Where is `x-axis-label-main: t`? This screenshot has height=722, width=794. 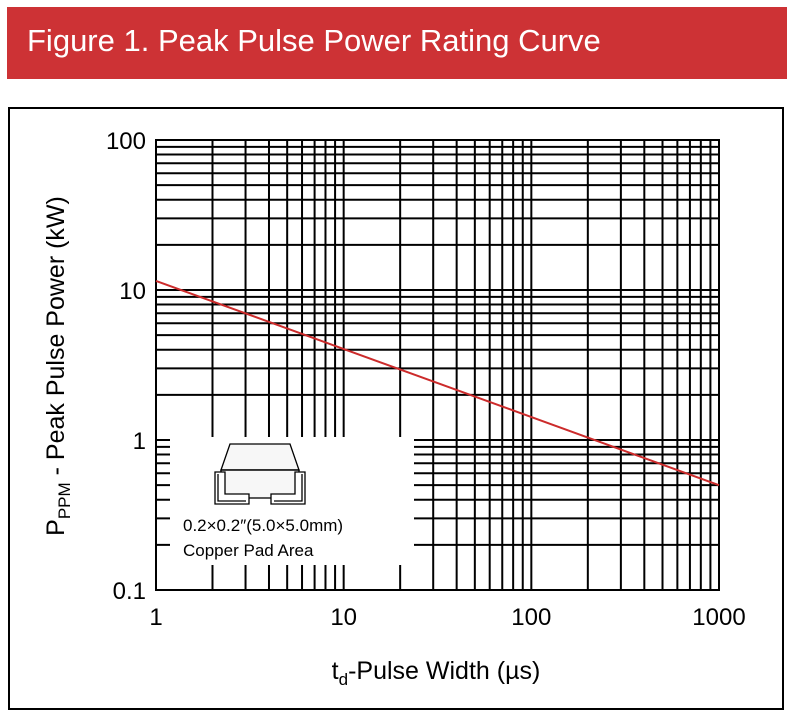
x-axis-label-main: t is located at coordinates (335, 671).